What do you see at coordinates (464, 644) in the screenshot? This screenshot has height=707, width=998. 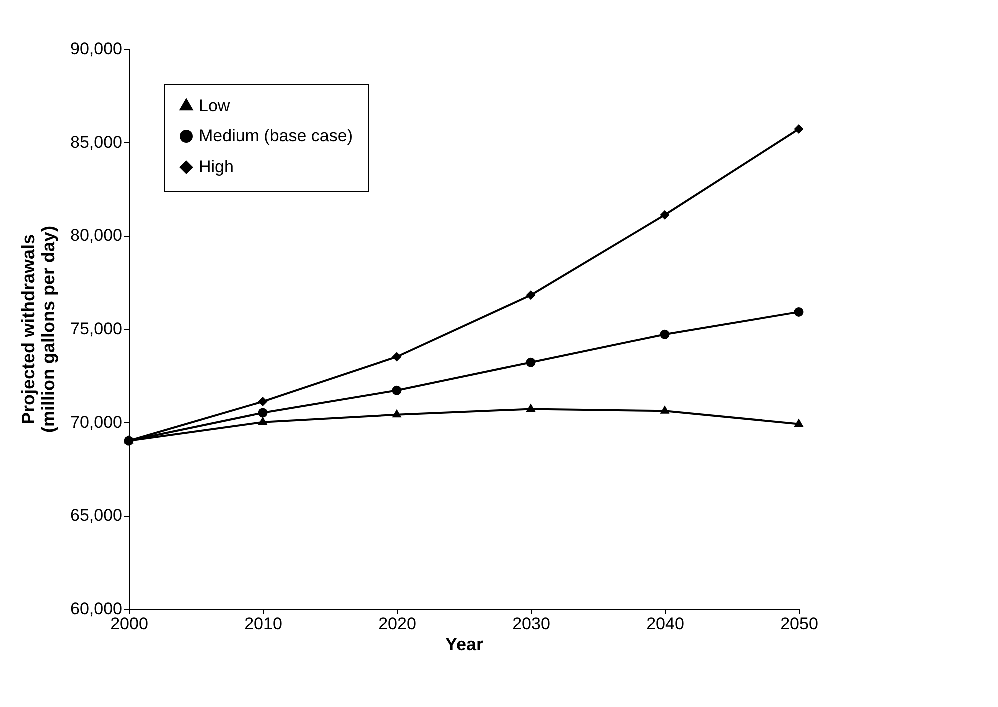 I see `x-axis-title: Year` at bounding box center [464, 644].